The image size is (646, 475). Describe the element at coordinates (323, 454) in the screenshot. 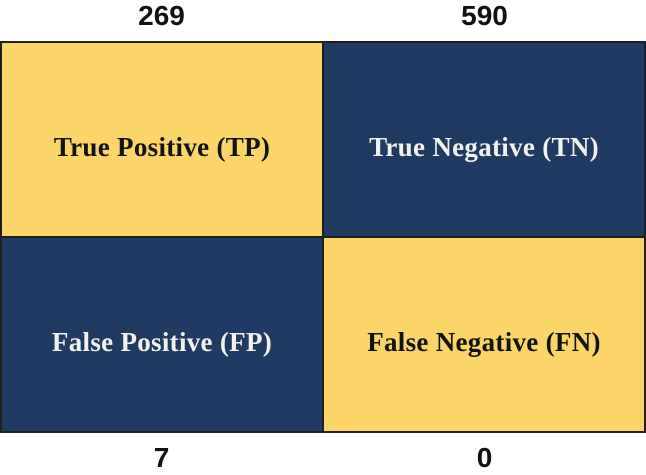

I see `bottom-counts-row: 7 0` at that location.